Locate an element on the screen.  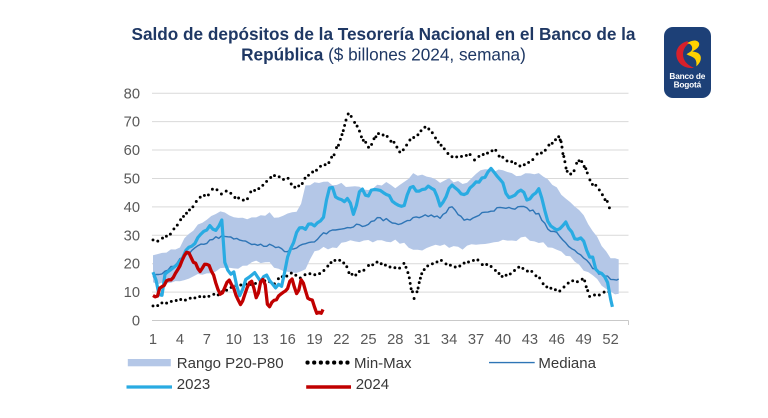
svg-text: 19 is located at coordinates (314, 340).